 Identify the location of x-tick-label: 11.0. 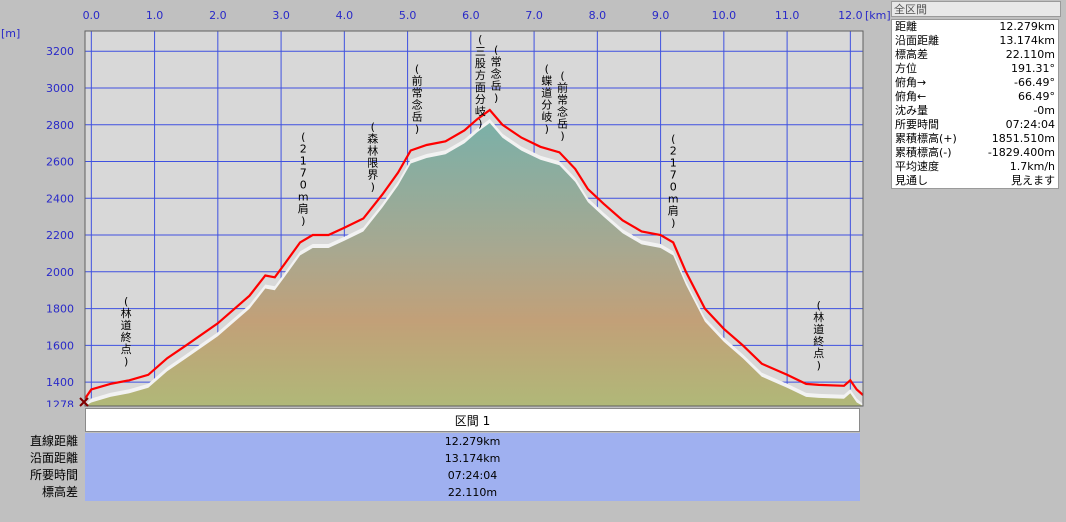
(787, 15).